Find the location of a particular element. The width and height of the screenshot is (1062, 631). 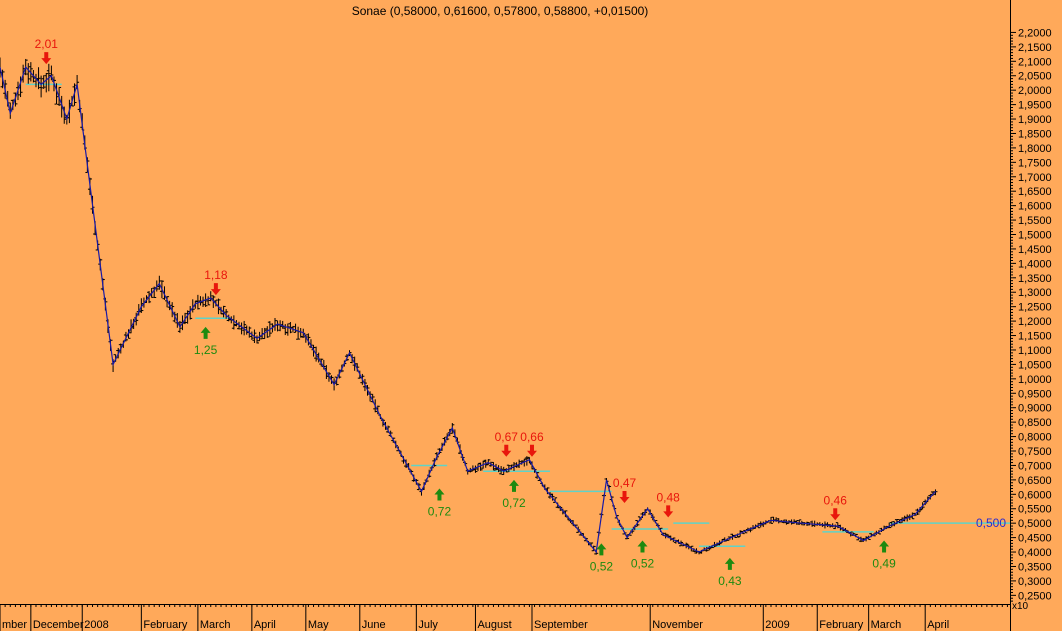

x-month-label: July is located at coordinates (428, 625).